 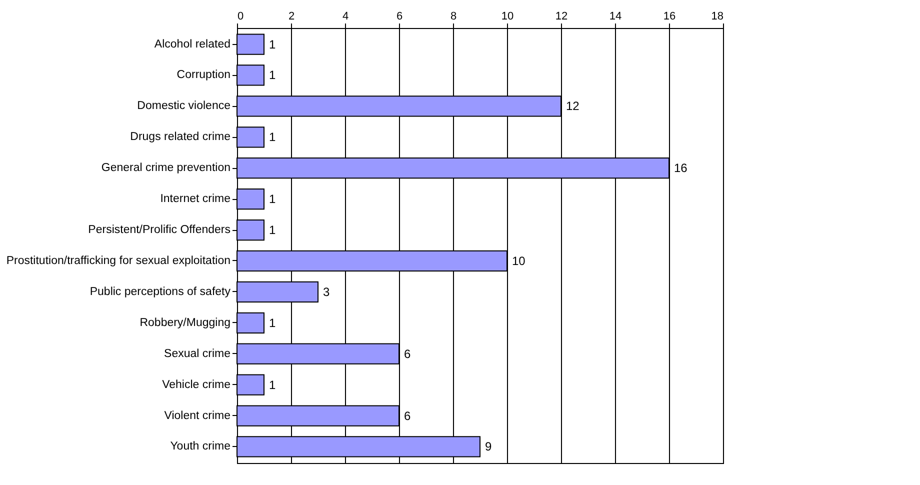 I want to click on y-tick-label: General crime prevention, so click(x=165, y=168).